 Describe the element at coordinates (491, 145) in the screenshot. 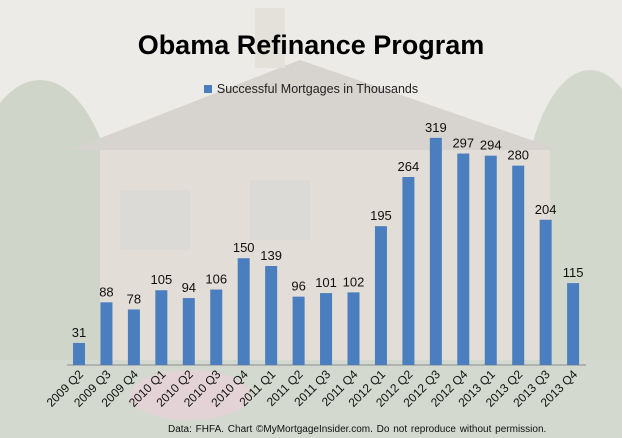

I see `data-label: 294` at that location.